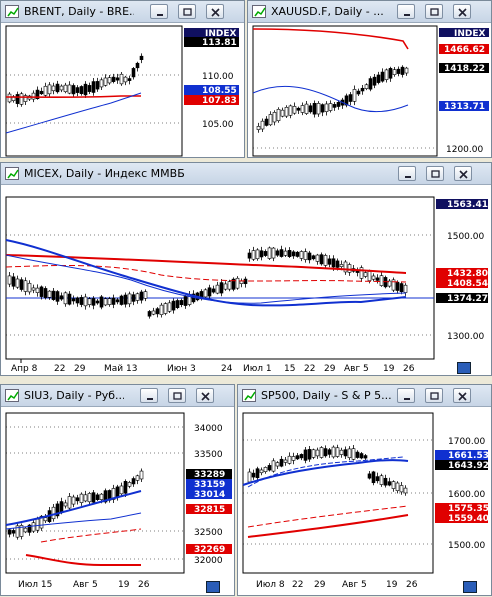 This screenshot has width=492, height=597. I want to click on ma-red-tag: 1408.54, so click(467, 284).